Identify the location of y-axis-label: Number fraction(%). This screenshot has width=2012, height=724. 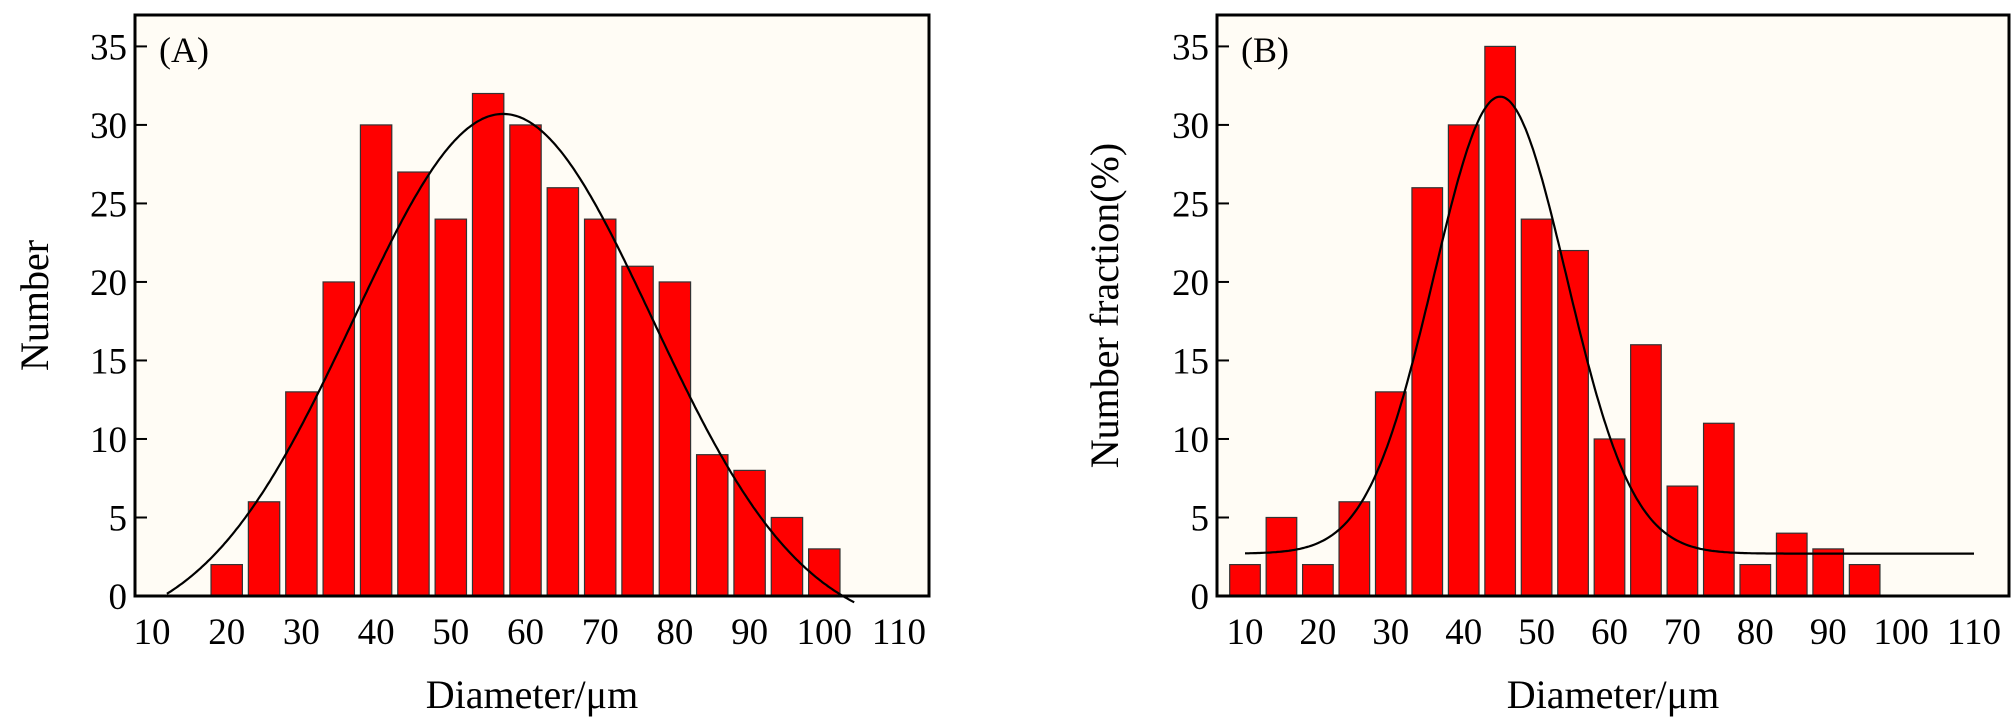
(1104, 305).